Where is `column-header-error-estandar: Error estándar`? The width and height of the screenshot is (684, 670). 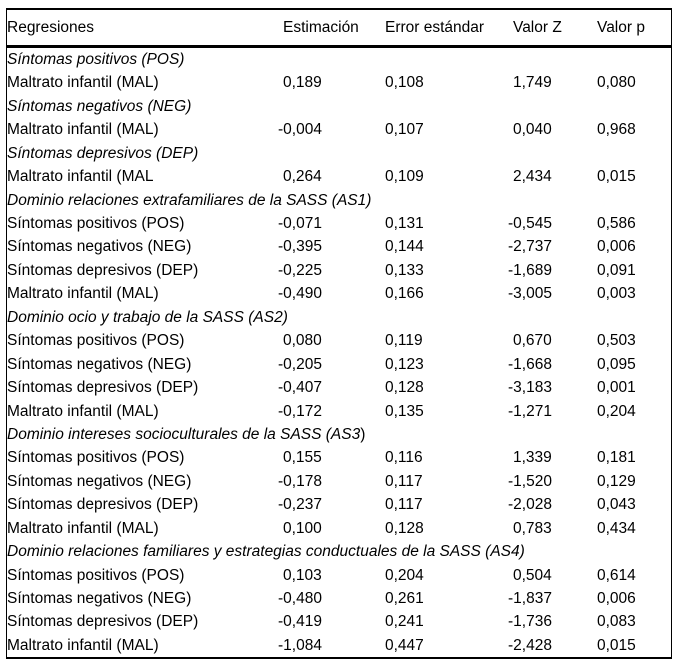
column-header-error-estandar: Error estándar is located at coordinates (449, 29).